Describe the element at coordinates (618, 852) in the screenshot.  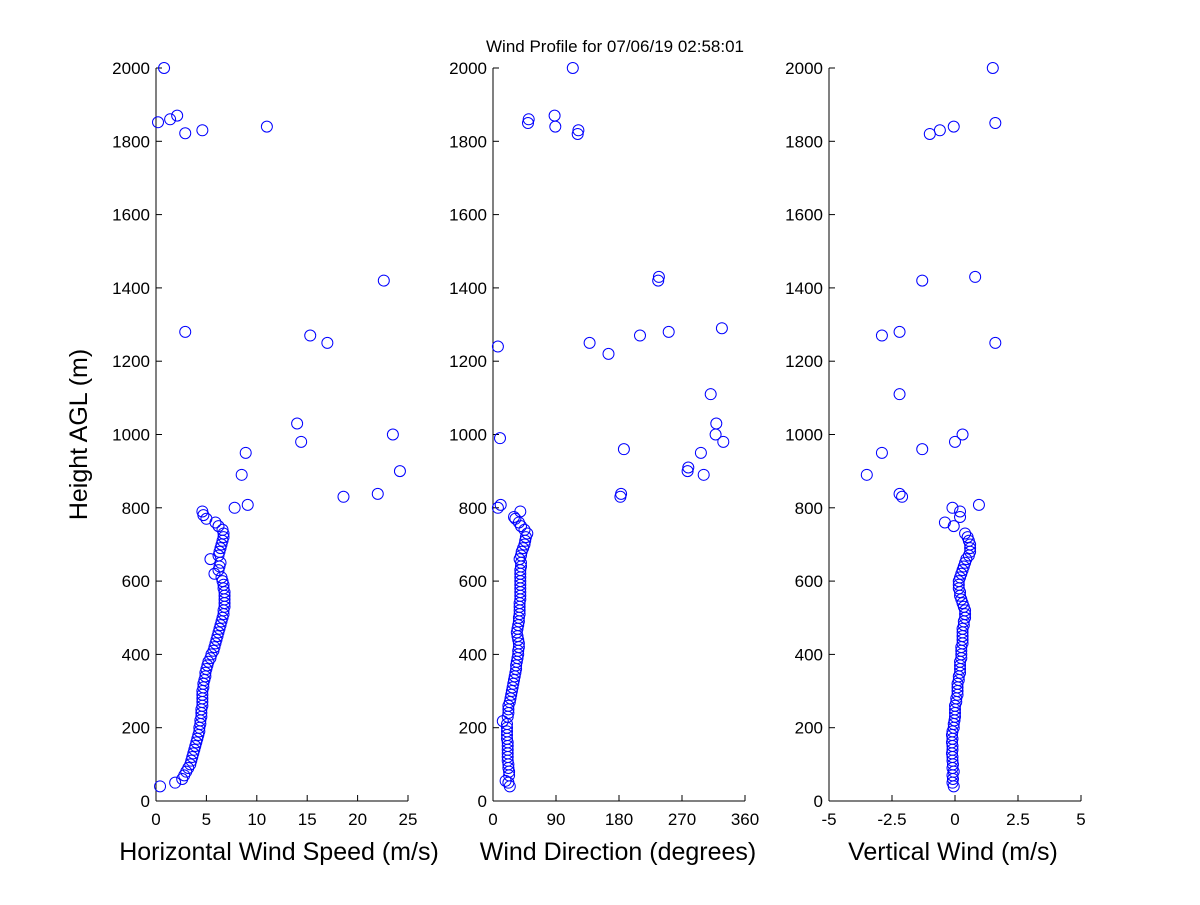
I see `x-axis-label: Wind Direction (degrees)` at that location.